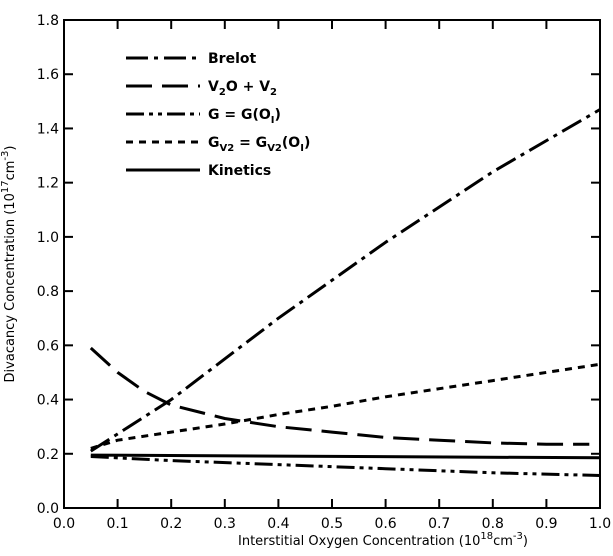 This screenshot has height=556, width=613. I want to click on x-tick-label: 1.0, so click(600, 524).